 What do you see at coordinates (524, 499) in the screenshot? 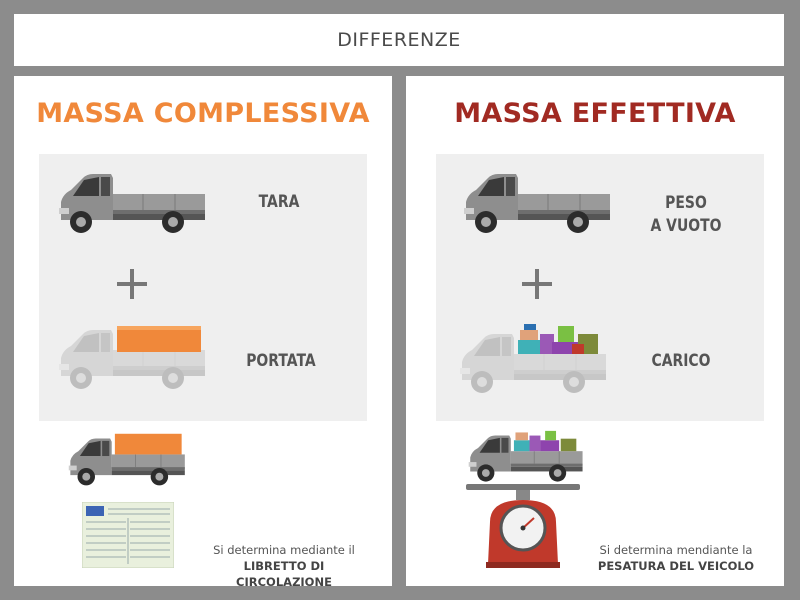
I see `weighing-scale-icon` at bounding box center [524, 499].